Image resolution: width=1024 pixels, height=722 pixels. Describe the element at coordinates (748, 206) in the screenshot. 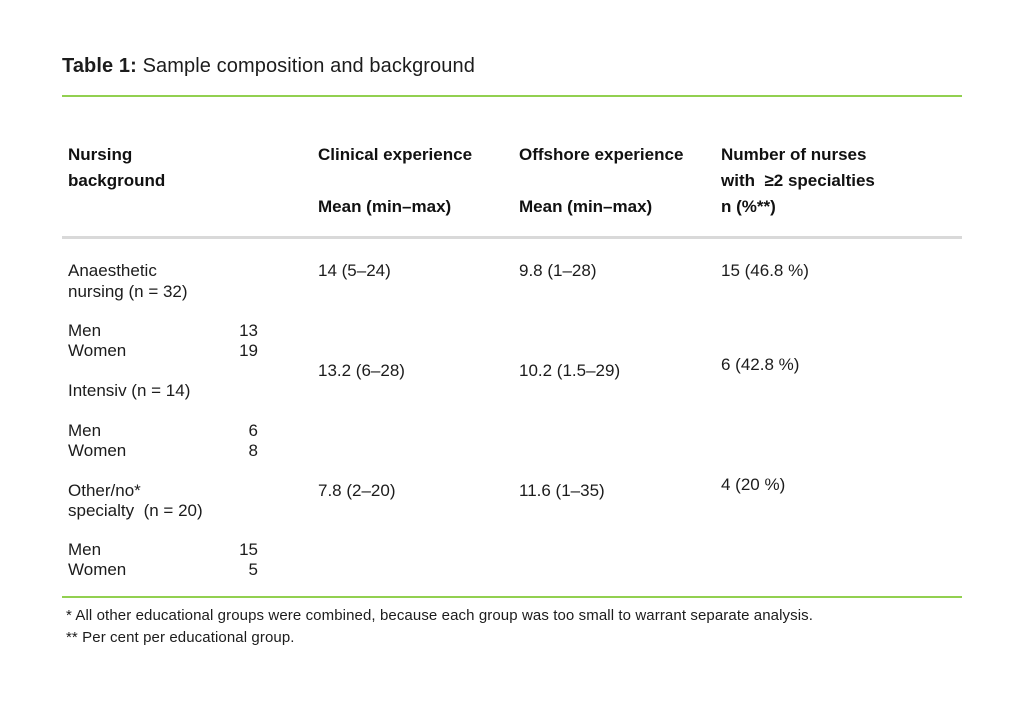

I see `header-nurses-line3: n (%**)` at that location.